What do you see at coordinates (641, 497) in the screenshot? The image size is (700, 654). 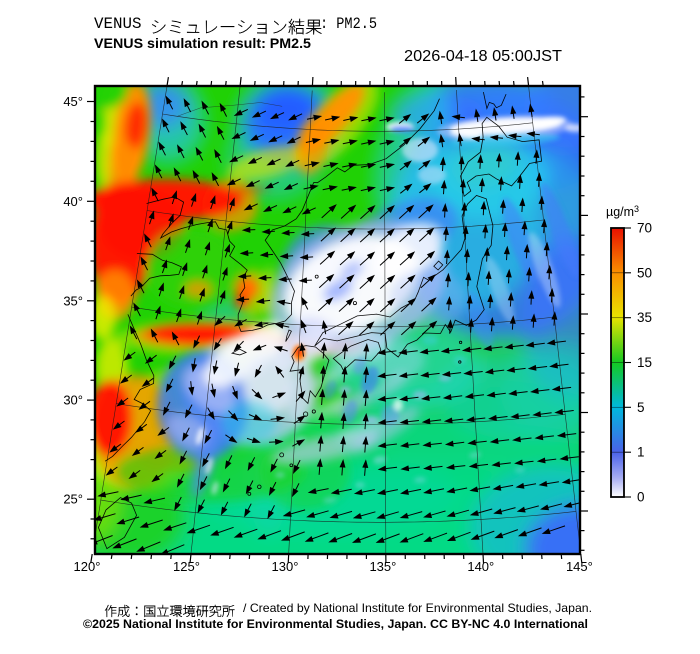 I see `svg-text: 0` at bounding box center [641, 497].